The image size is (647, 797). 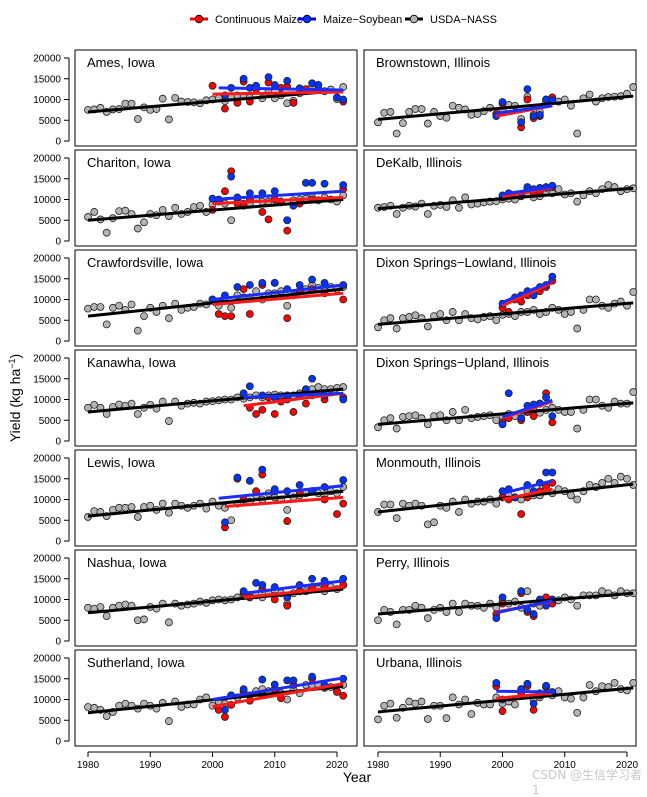 What do you see at coordinates (127, 562) in the screenshot?
I see `panel-title: Nashua, Iowa` at bounding box center [127, 562].